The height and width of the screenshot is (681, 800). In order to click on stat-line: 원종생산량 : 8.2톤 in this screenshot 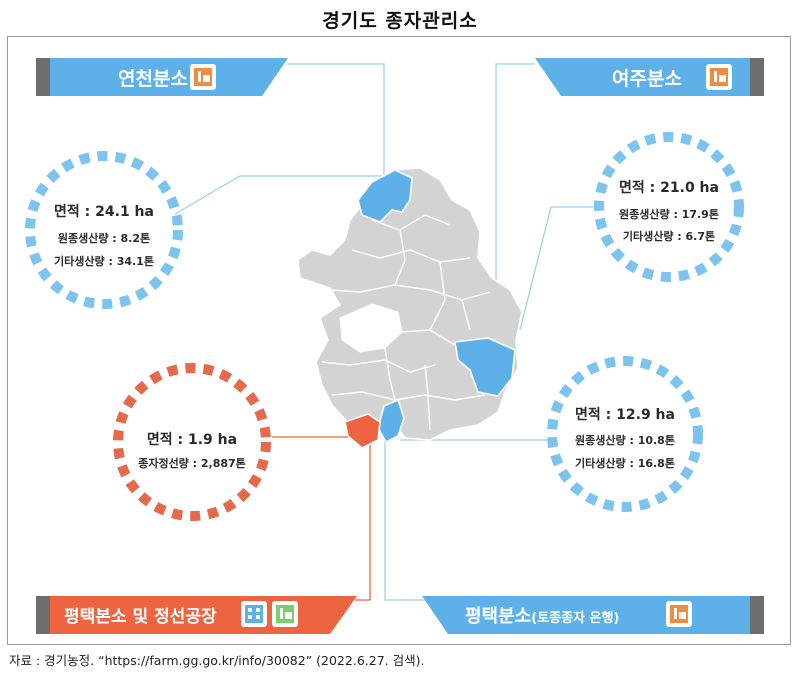, I will do `click(104, 238)`.